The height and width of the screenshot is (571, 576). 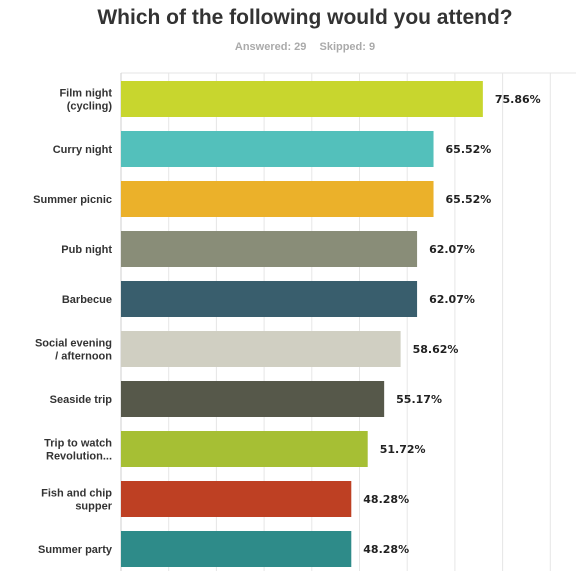 I want to click on data-label: 75.86%, so click(x=518, y=99).